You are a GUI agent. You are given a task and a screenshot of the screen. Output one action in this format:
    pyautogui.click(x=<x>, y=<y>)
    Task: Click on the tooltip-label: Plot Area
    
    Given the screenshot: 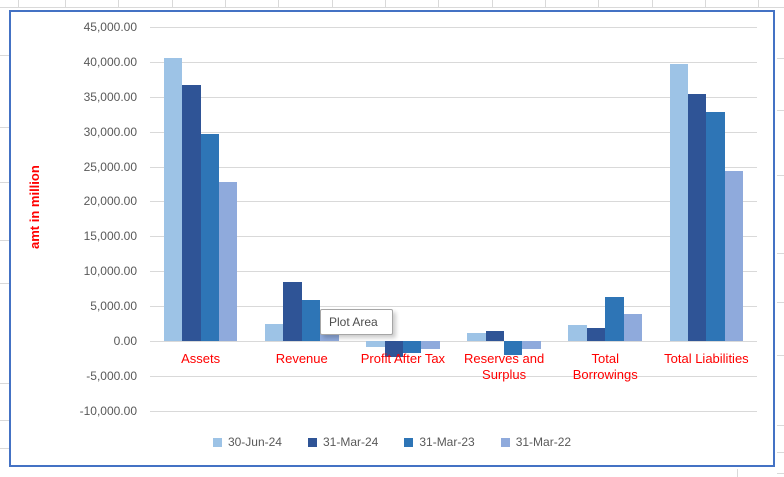 What is the action you would take?
    pyautogui.click(x=353, y=322)
    